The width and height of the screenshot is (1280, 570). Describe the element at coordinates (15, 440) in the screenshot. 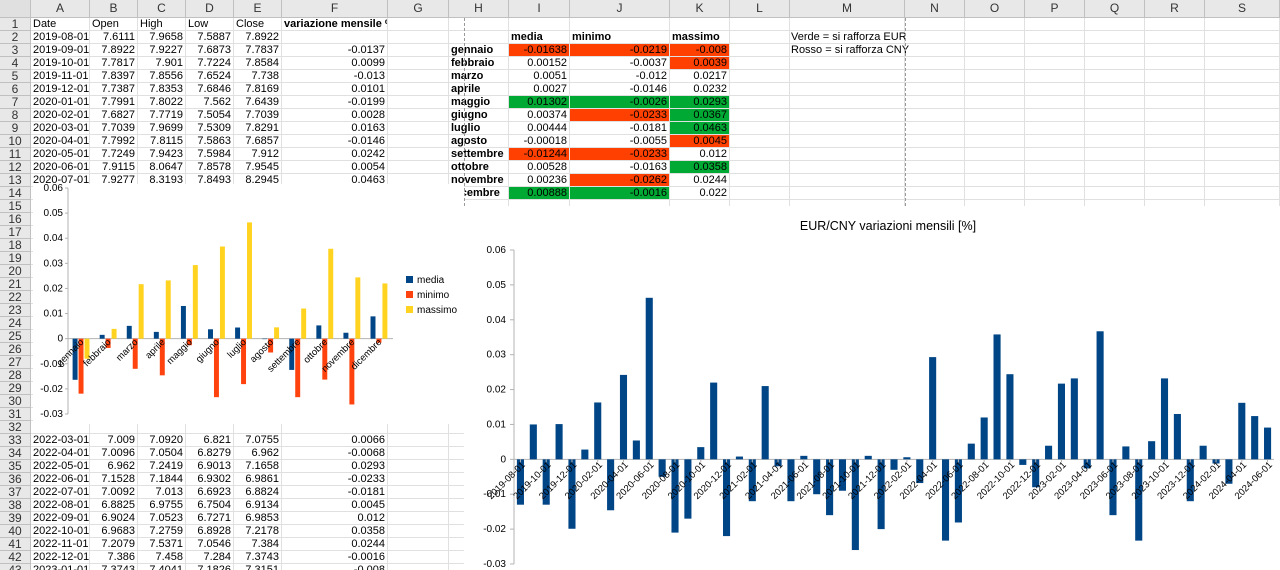

I see `row-header-33: 33` at that location.